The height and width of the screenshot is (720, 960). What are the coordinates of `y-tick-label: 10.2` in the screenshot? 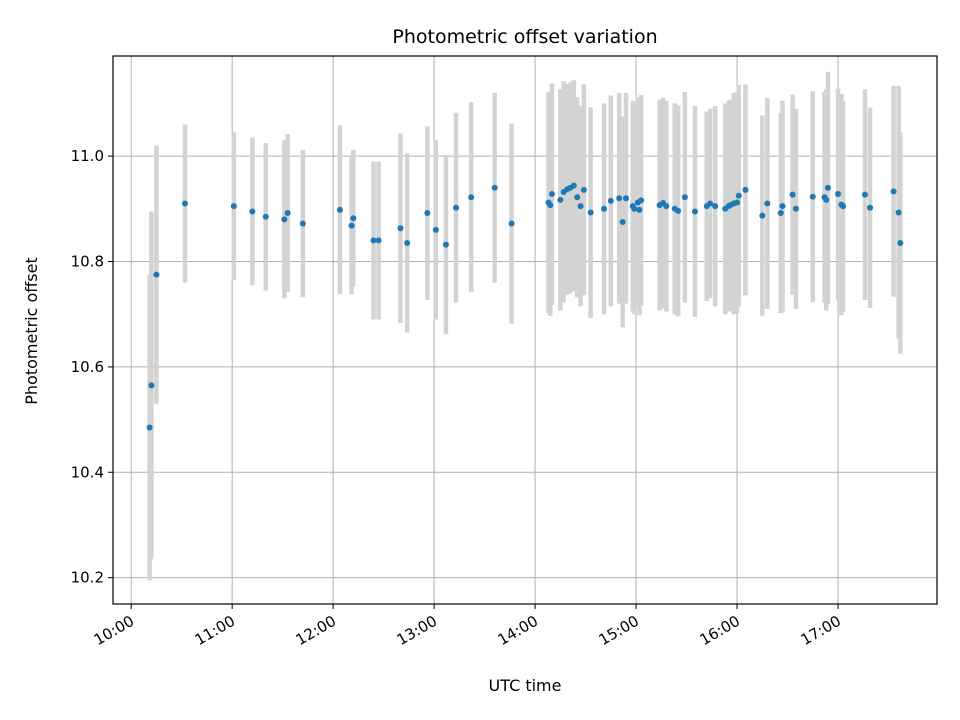 It's located at (87, 578).